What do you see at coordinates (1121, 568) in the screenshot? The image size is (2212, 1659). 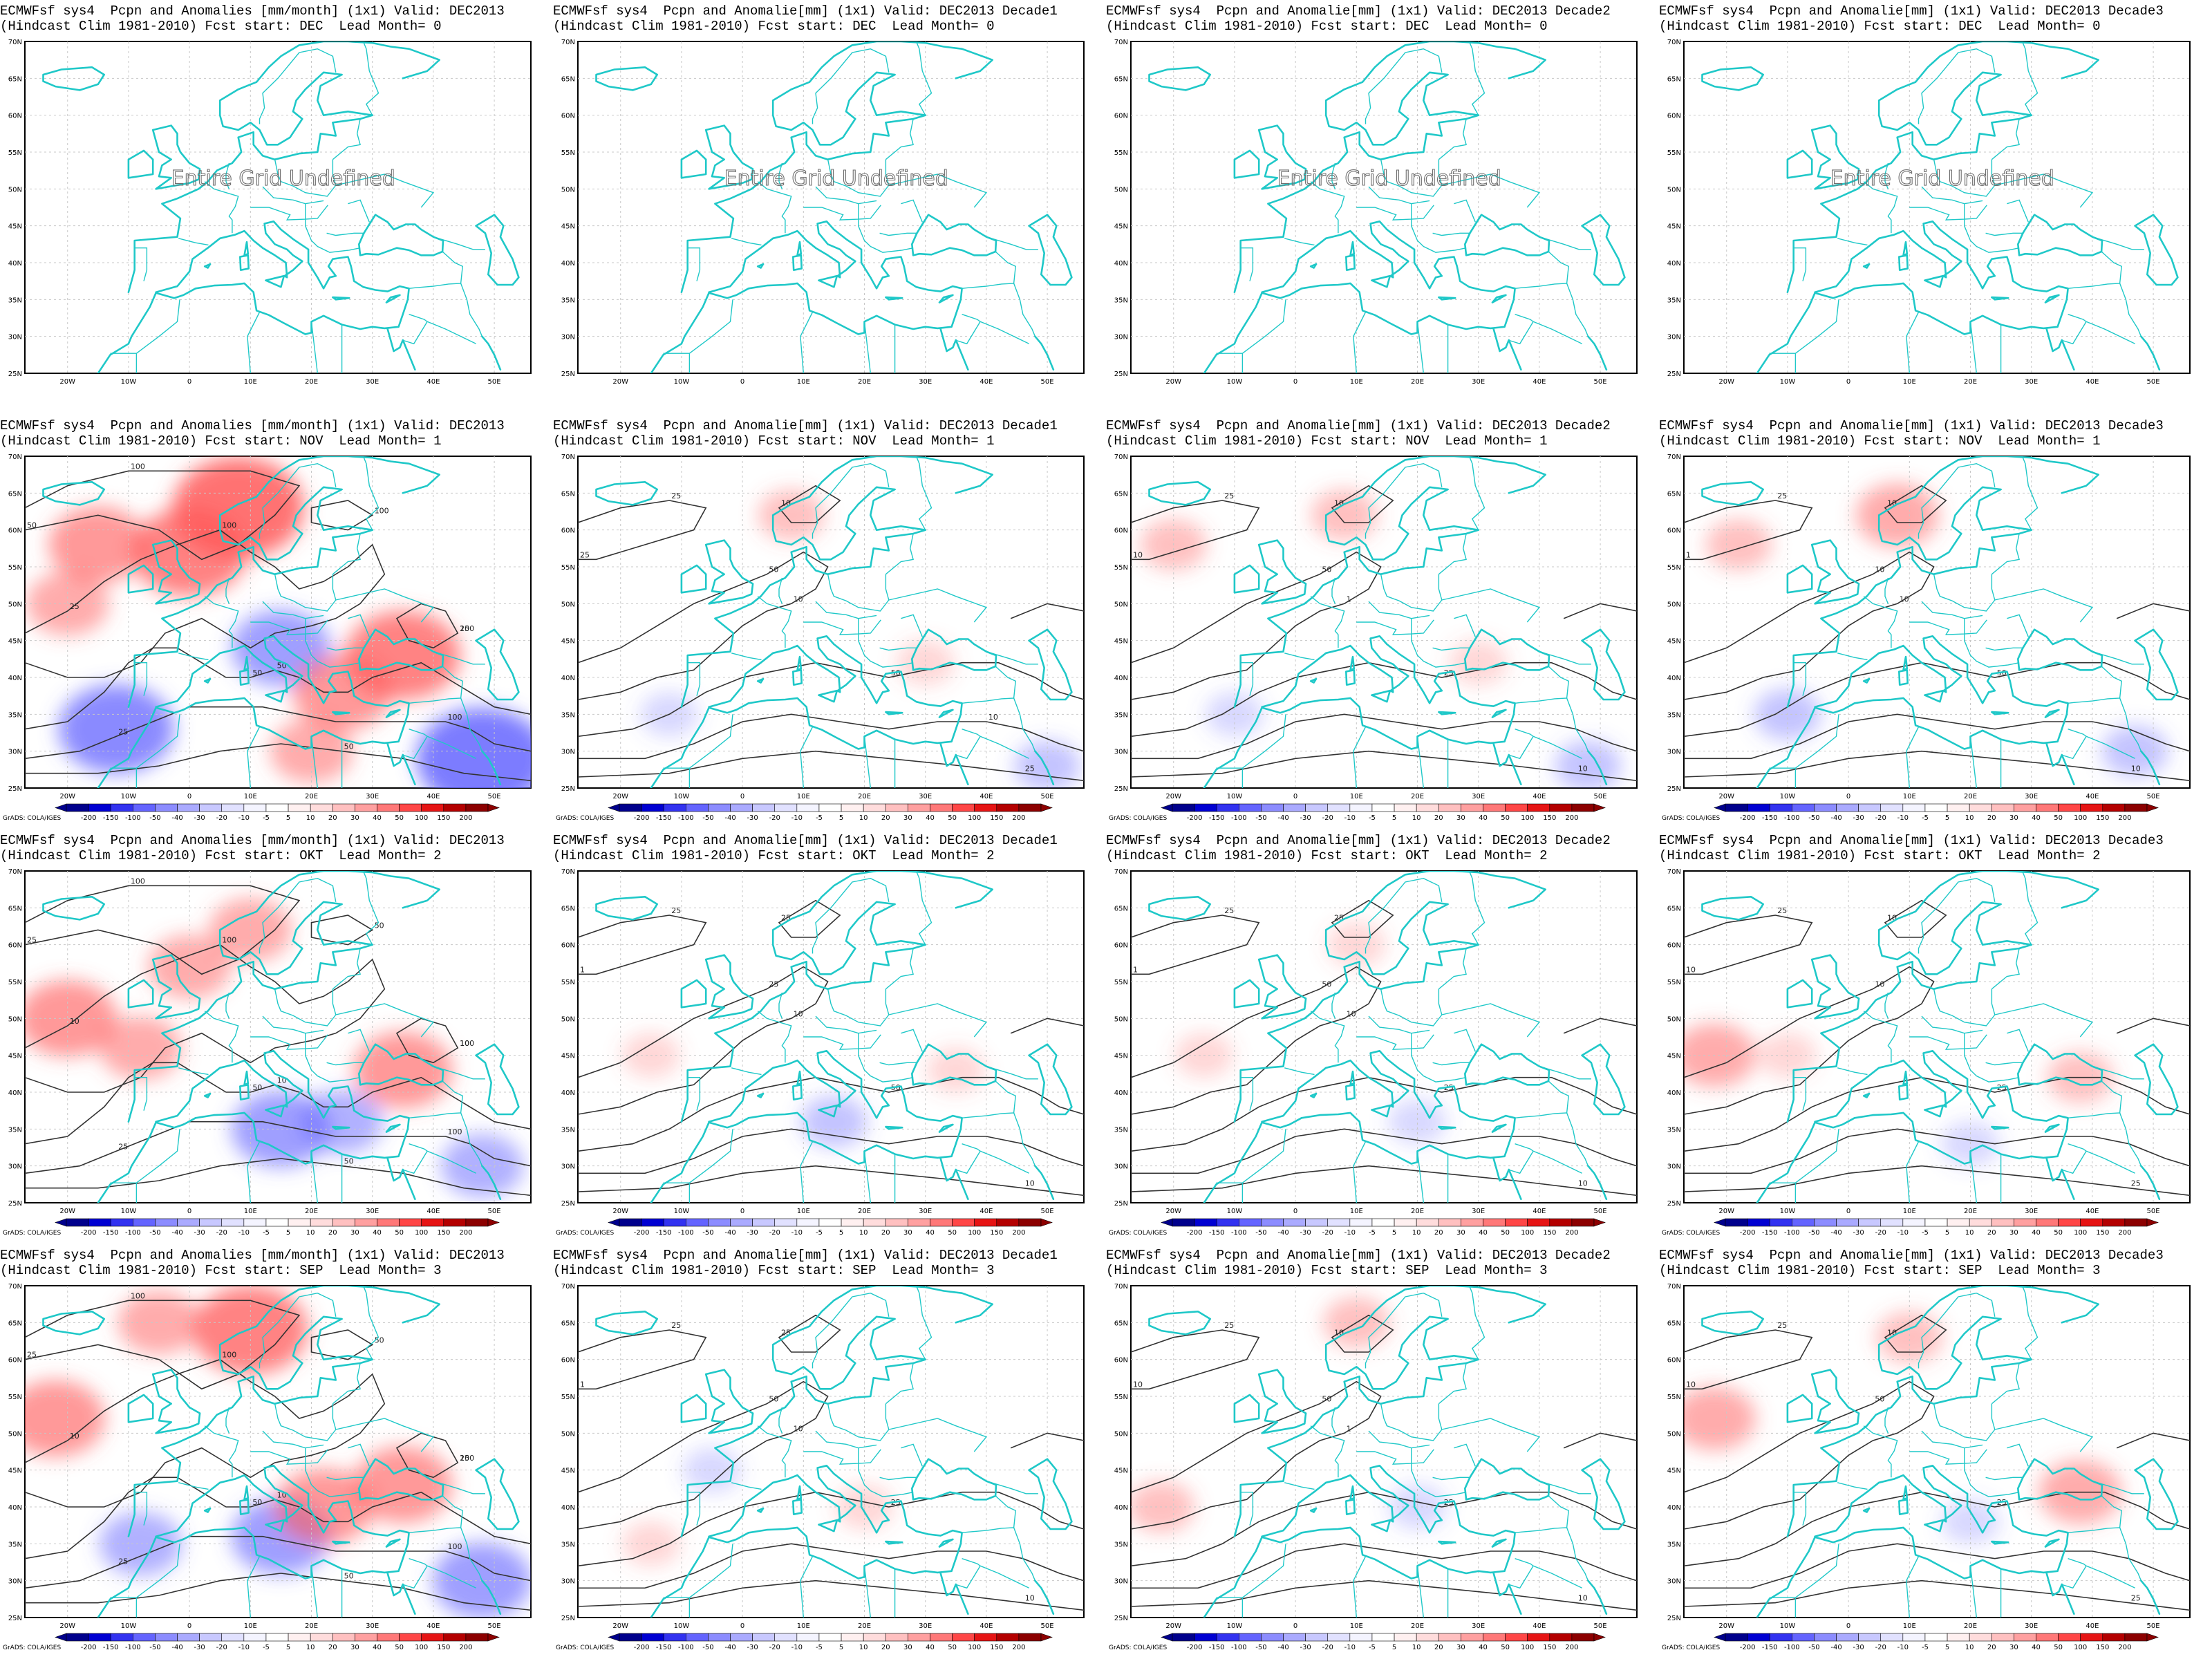 I see `lat-tick-label: 55N` at bounding box center [1121, 568].